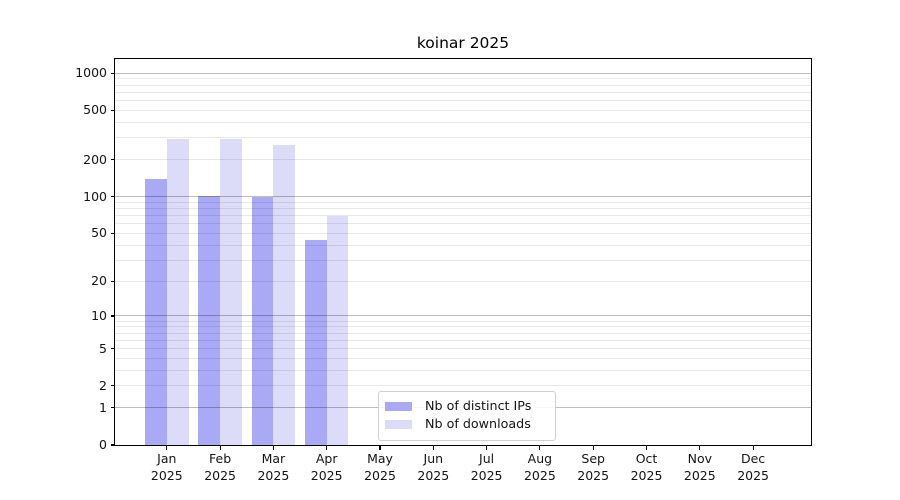  What do you see at coordinates (99, 315) in the screenshot?
I see `y-tick-label: 10` at bounding box center [99, 315].